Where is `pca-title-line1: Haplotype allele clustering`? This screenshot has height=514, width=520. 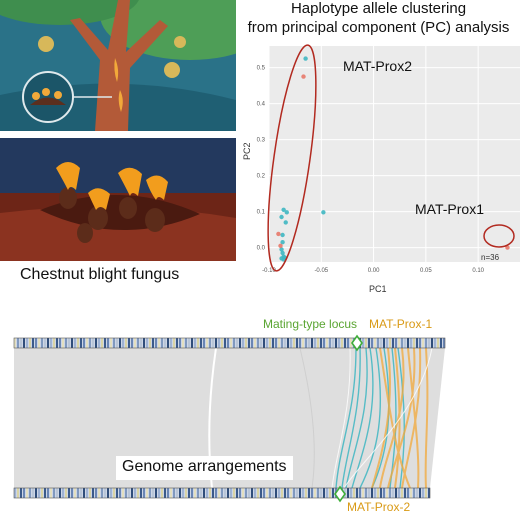 pca-title-line1: Haplotype allele clustering is located at coordinates (378, 8).